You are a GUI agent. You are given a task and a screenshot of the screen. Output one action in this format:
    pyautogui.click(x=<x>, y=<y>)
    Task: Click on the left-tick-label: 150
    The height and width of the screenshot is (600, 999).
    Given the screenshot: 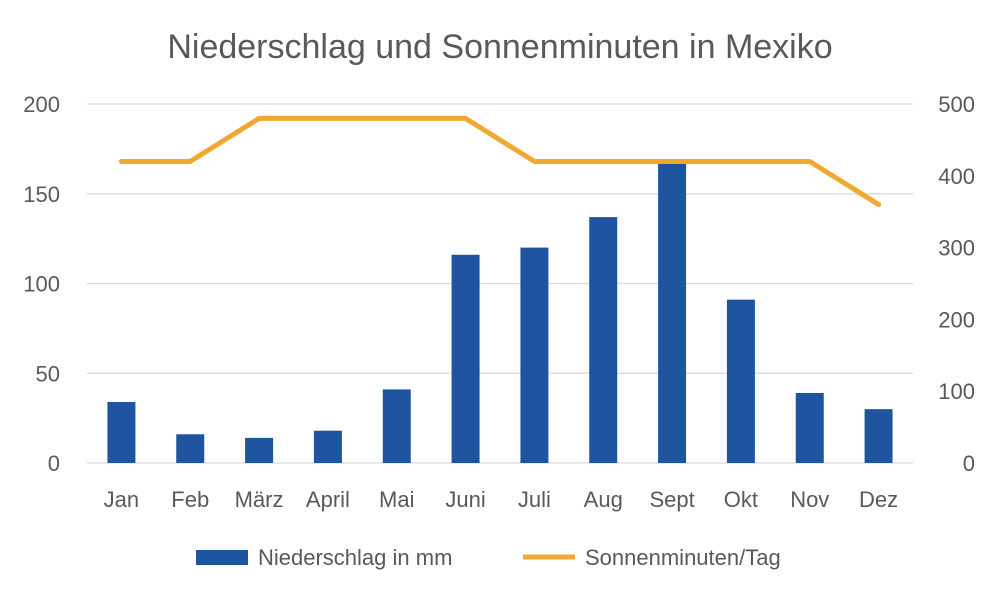 What is the action you would take?
    pyautogui.click(x=41, y=194)
    